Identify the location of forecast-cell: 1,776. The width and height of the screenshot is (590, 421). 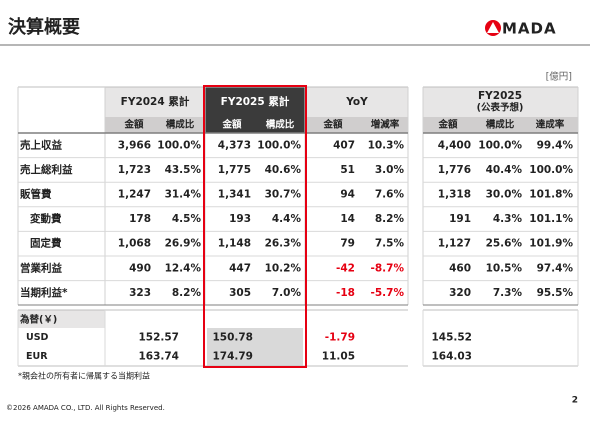
(454, 170).